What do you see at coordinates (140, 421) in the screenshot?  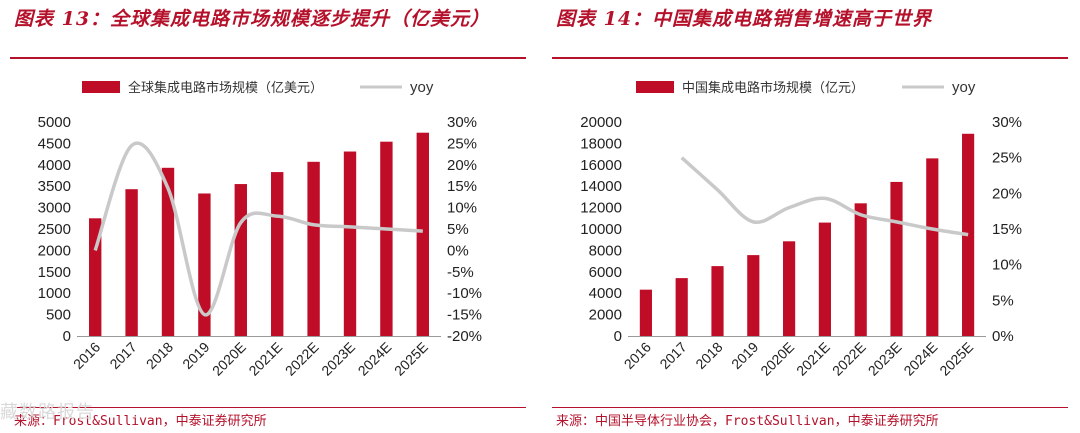 I see `source-note: 来源：Frost&Sullivan，中泰证券研究所` at bounding box center [140, 421].